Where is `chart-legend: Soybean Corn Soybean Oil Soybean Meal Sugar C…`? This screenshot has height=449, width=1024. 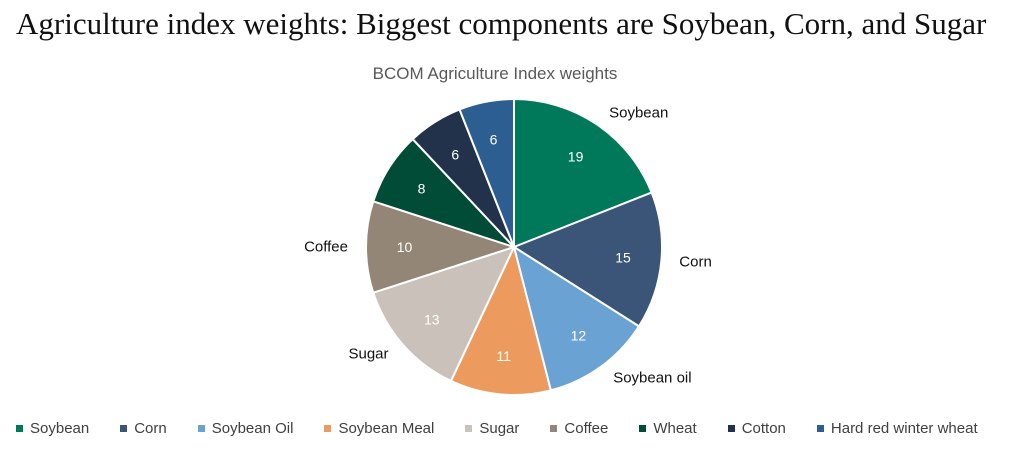 chart-legend: Soybean Corn Soybean Oil Soybean Meal Sugar C… is located at coordinates (497, 428).